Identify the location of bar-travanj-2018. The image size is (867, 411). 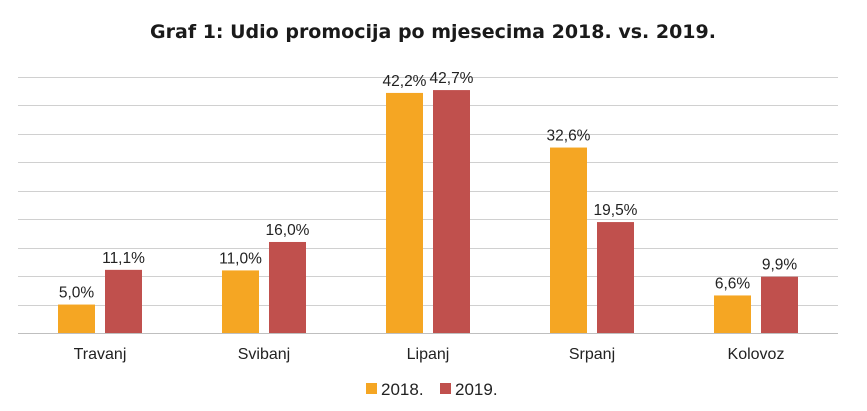
(76, 318).